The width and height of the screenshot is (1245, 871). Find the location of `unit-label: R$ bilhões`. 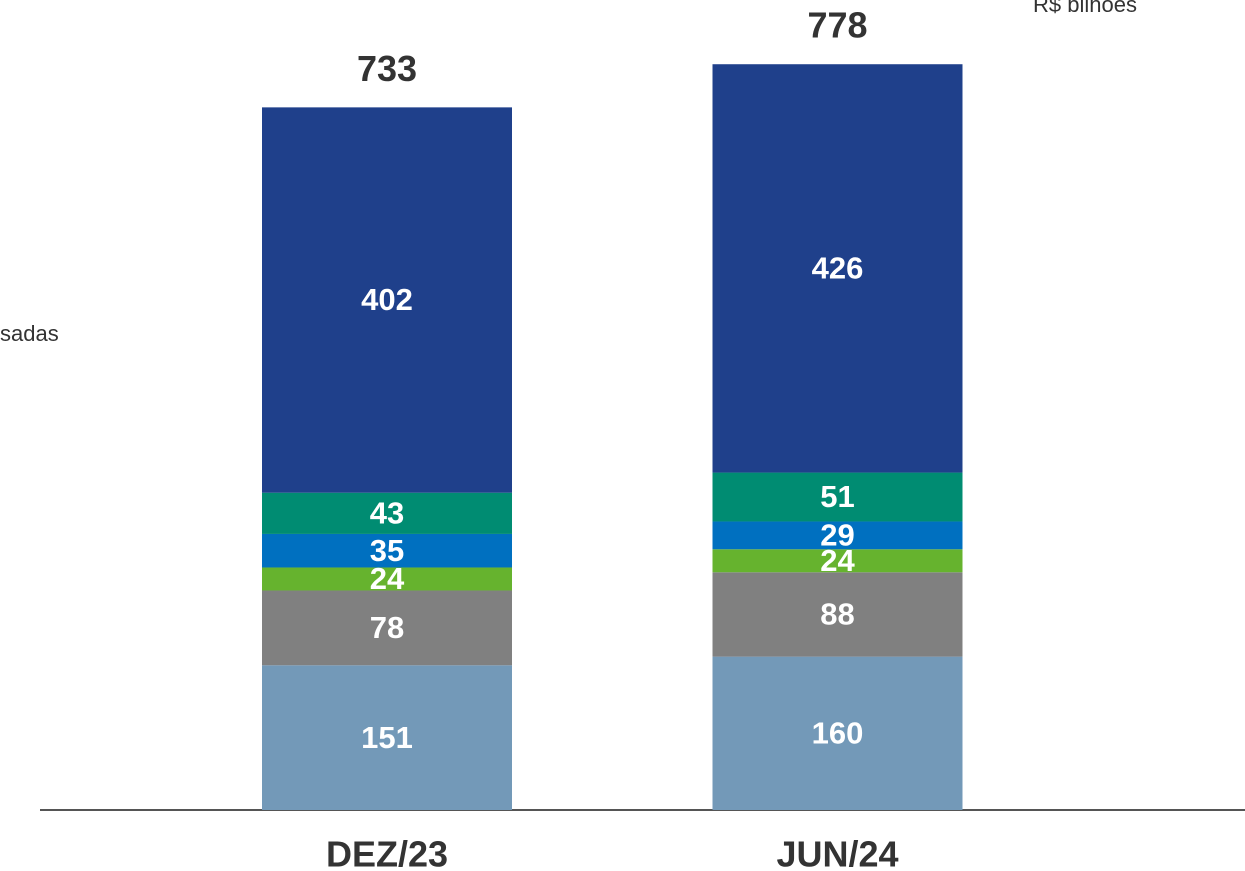

unit-label: R$ bilhões is located at coordinates (1085, 8).